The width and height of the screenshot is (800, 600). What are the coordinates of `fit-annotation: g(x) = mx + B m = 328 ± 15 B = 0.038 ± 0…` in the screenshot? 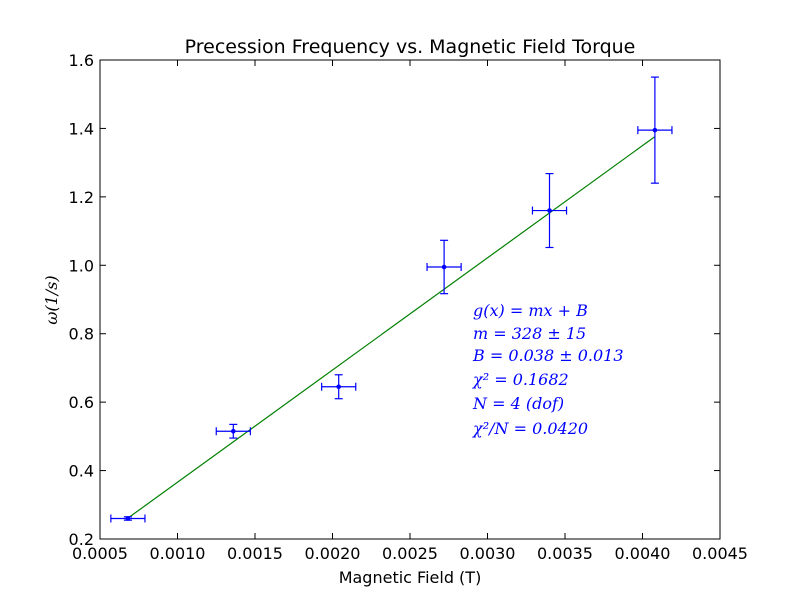 It's located at (548, 369).